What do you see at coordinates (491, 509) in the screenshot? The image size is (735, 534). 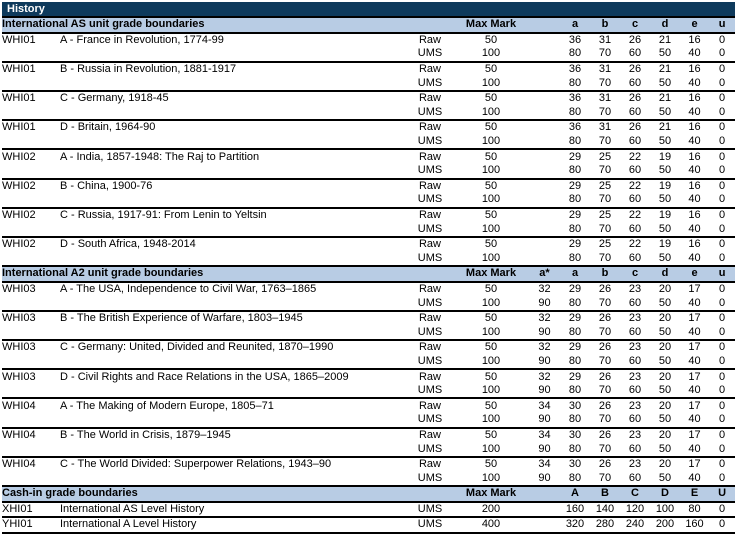 I see `max-mark-cell: 200` at bounding box center [491, 509].